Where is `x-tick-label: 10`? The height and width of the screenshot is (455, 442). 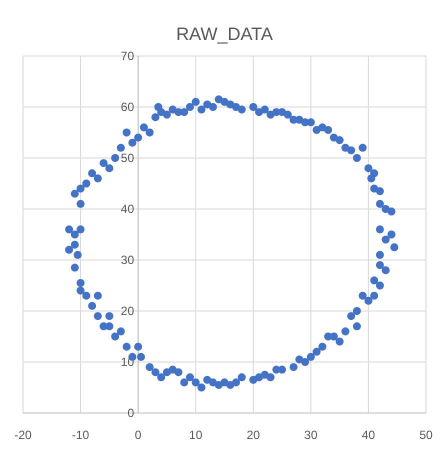 x-tick-label: 10 is located at coordinates (196, 435).